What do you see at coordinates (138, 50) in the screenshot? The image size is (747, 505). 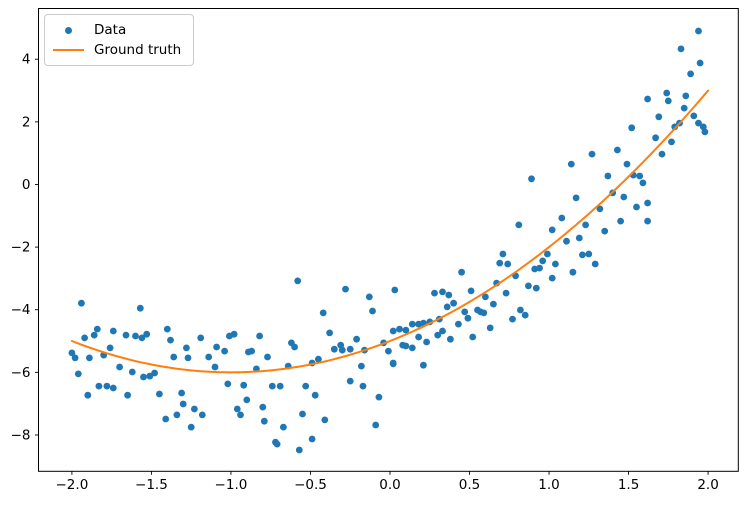 I see `legend-label-ground-truth: Ground truth` at bounding box center [138, 50].